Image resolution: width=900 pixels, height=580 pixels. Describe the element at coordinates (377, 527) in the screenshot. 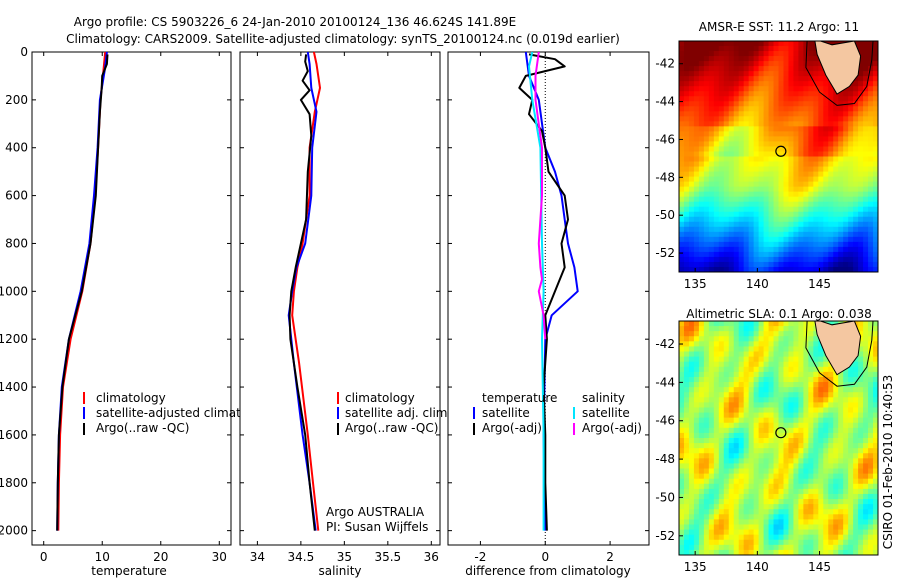

I see `float-info-line-2: PI: Susan Wijffels` at that location.